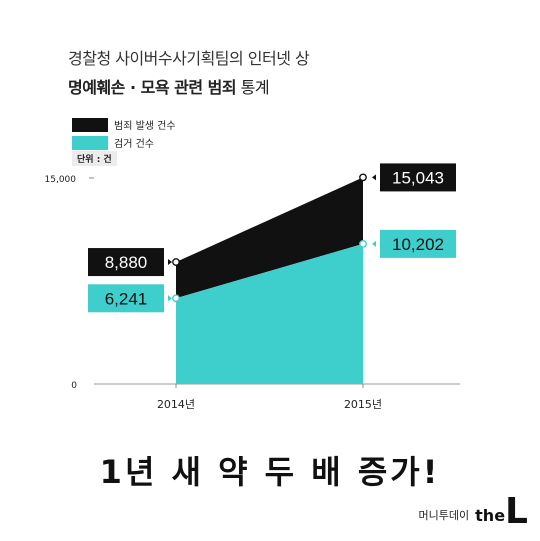 The width and height of the screenshot is (540, 541). I want to click on chart-title-rest: 통계, so click(253, 87).